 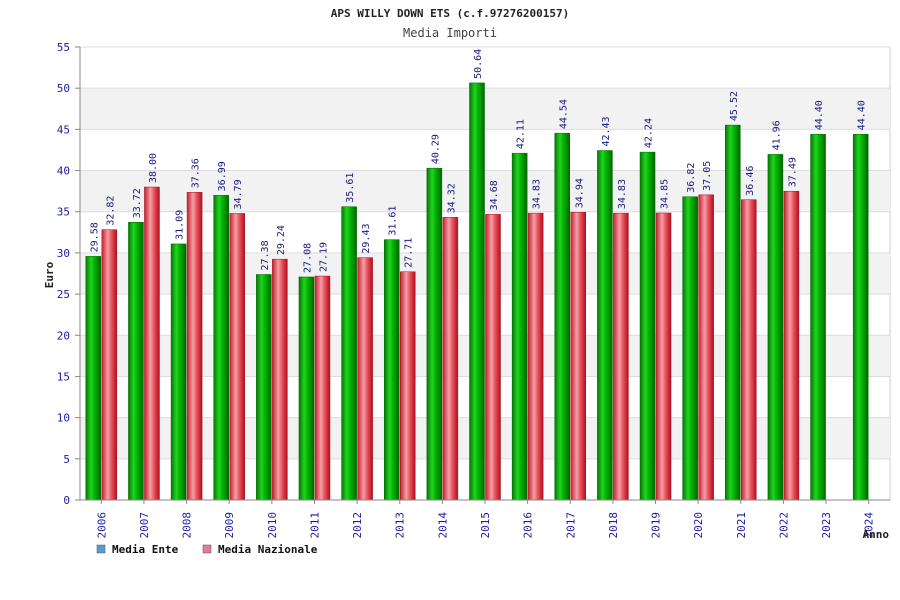 What do you see at coordinates (63, 47) in the screenshot?
I see `y-tick-label: 55` at bounding box center [63, 47].